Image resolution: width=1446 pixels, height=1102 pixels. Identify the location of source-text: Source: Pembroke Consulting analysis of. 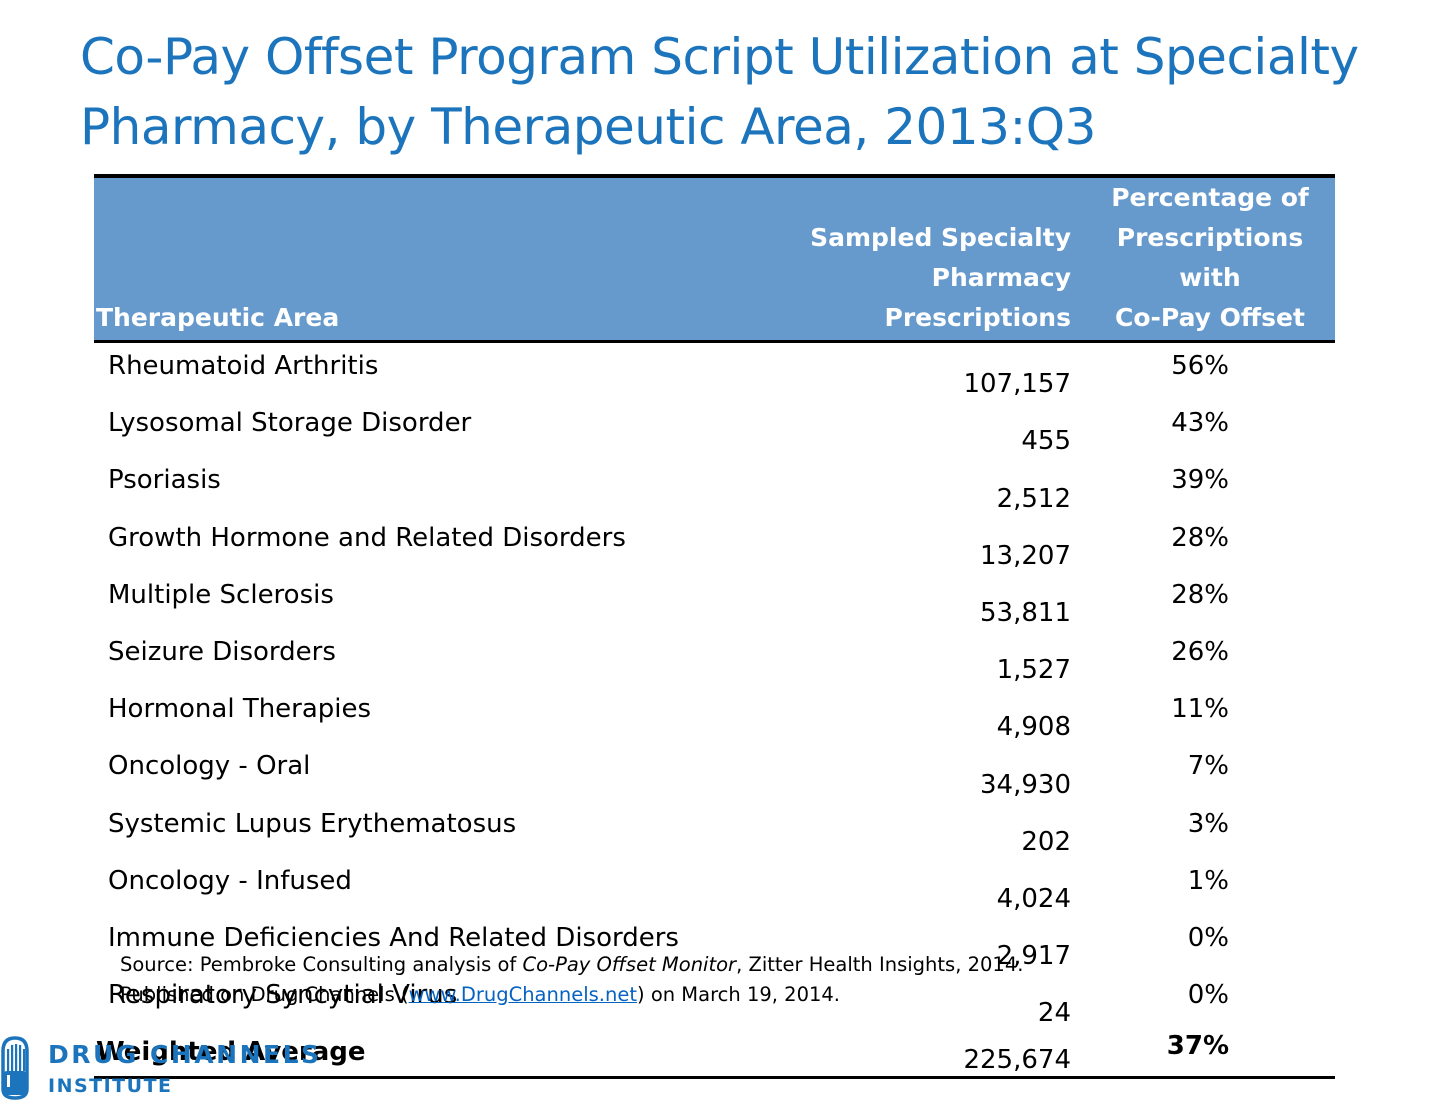
(321, 964).